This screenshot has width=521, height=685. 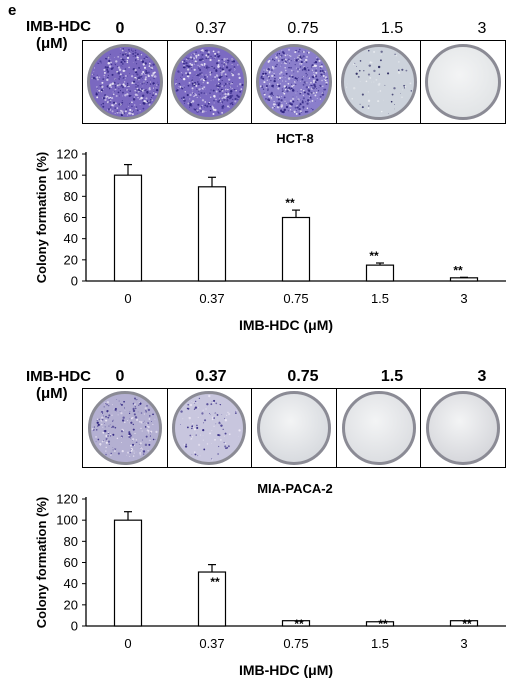 What do you see at coordinates (303, 28) in the screenshot?
I see `conc-top-2: 0.75` at bounding box center [303, 28].